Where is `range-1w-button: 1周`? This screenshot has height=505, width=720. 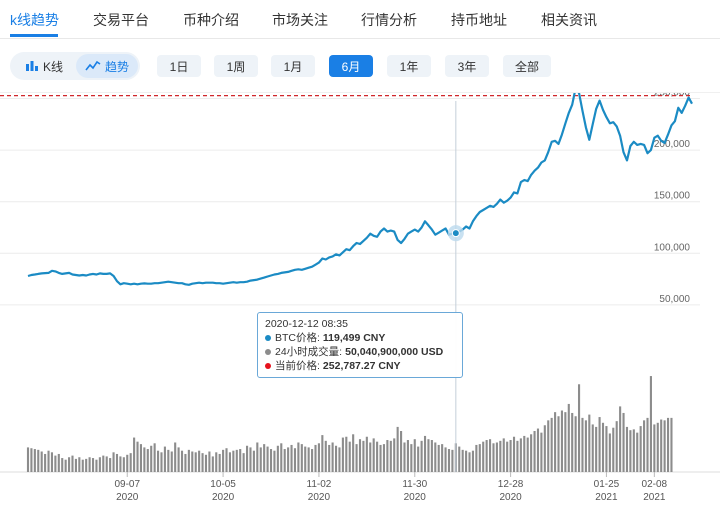
range-1w-button: 1周 is located at coordinates (236, 66).